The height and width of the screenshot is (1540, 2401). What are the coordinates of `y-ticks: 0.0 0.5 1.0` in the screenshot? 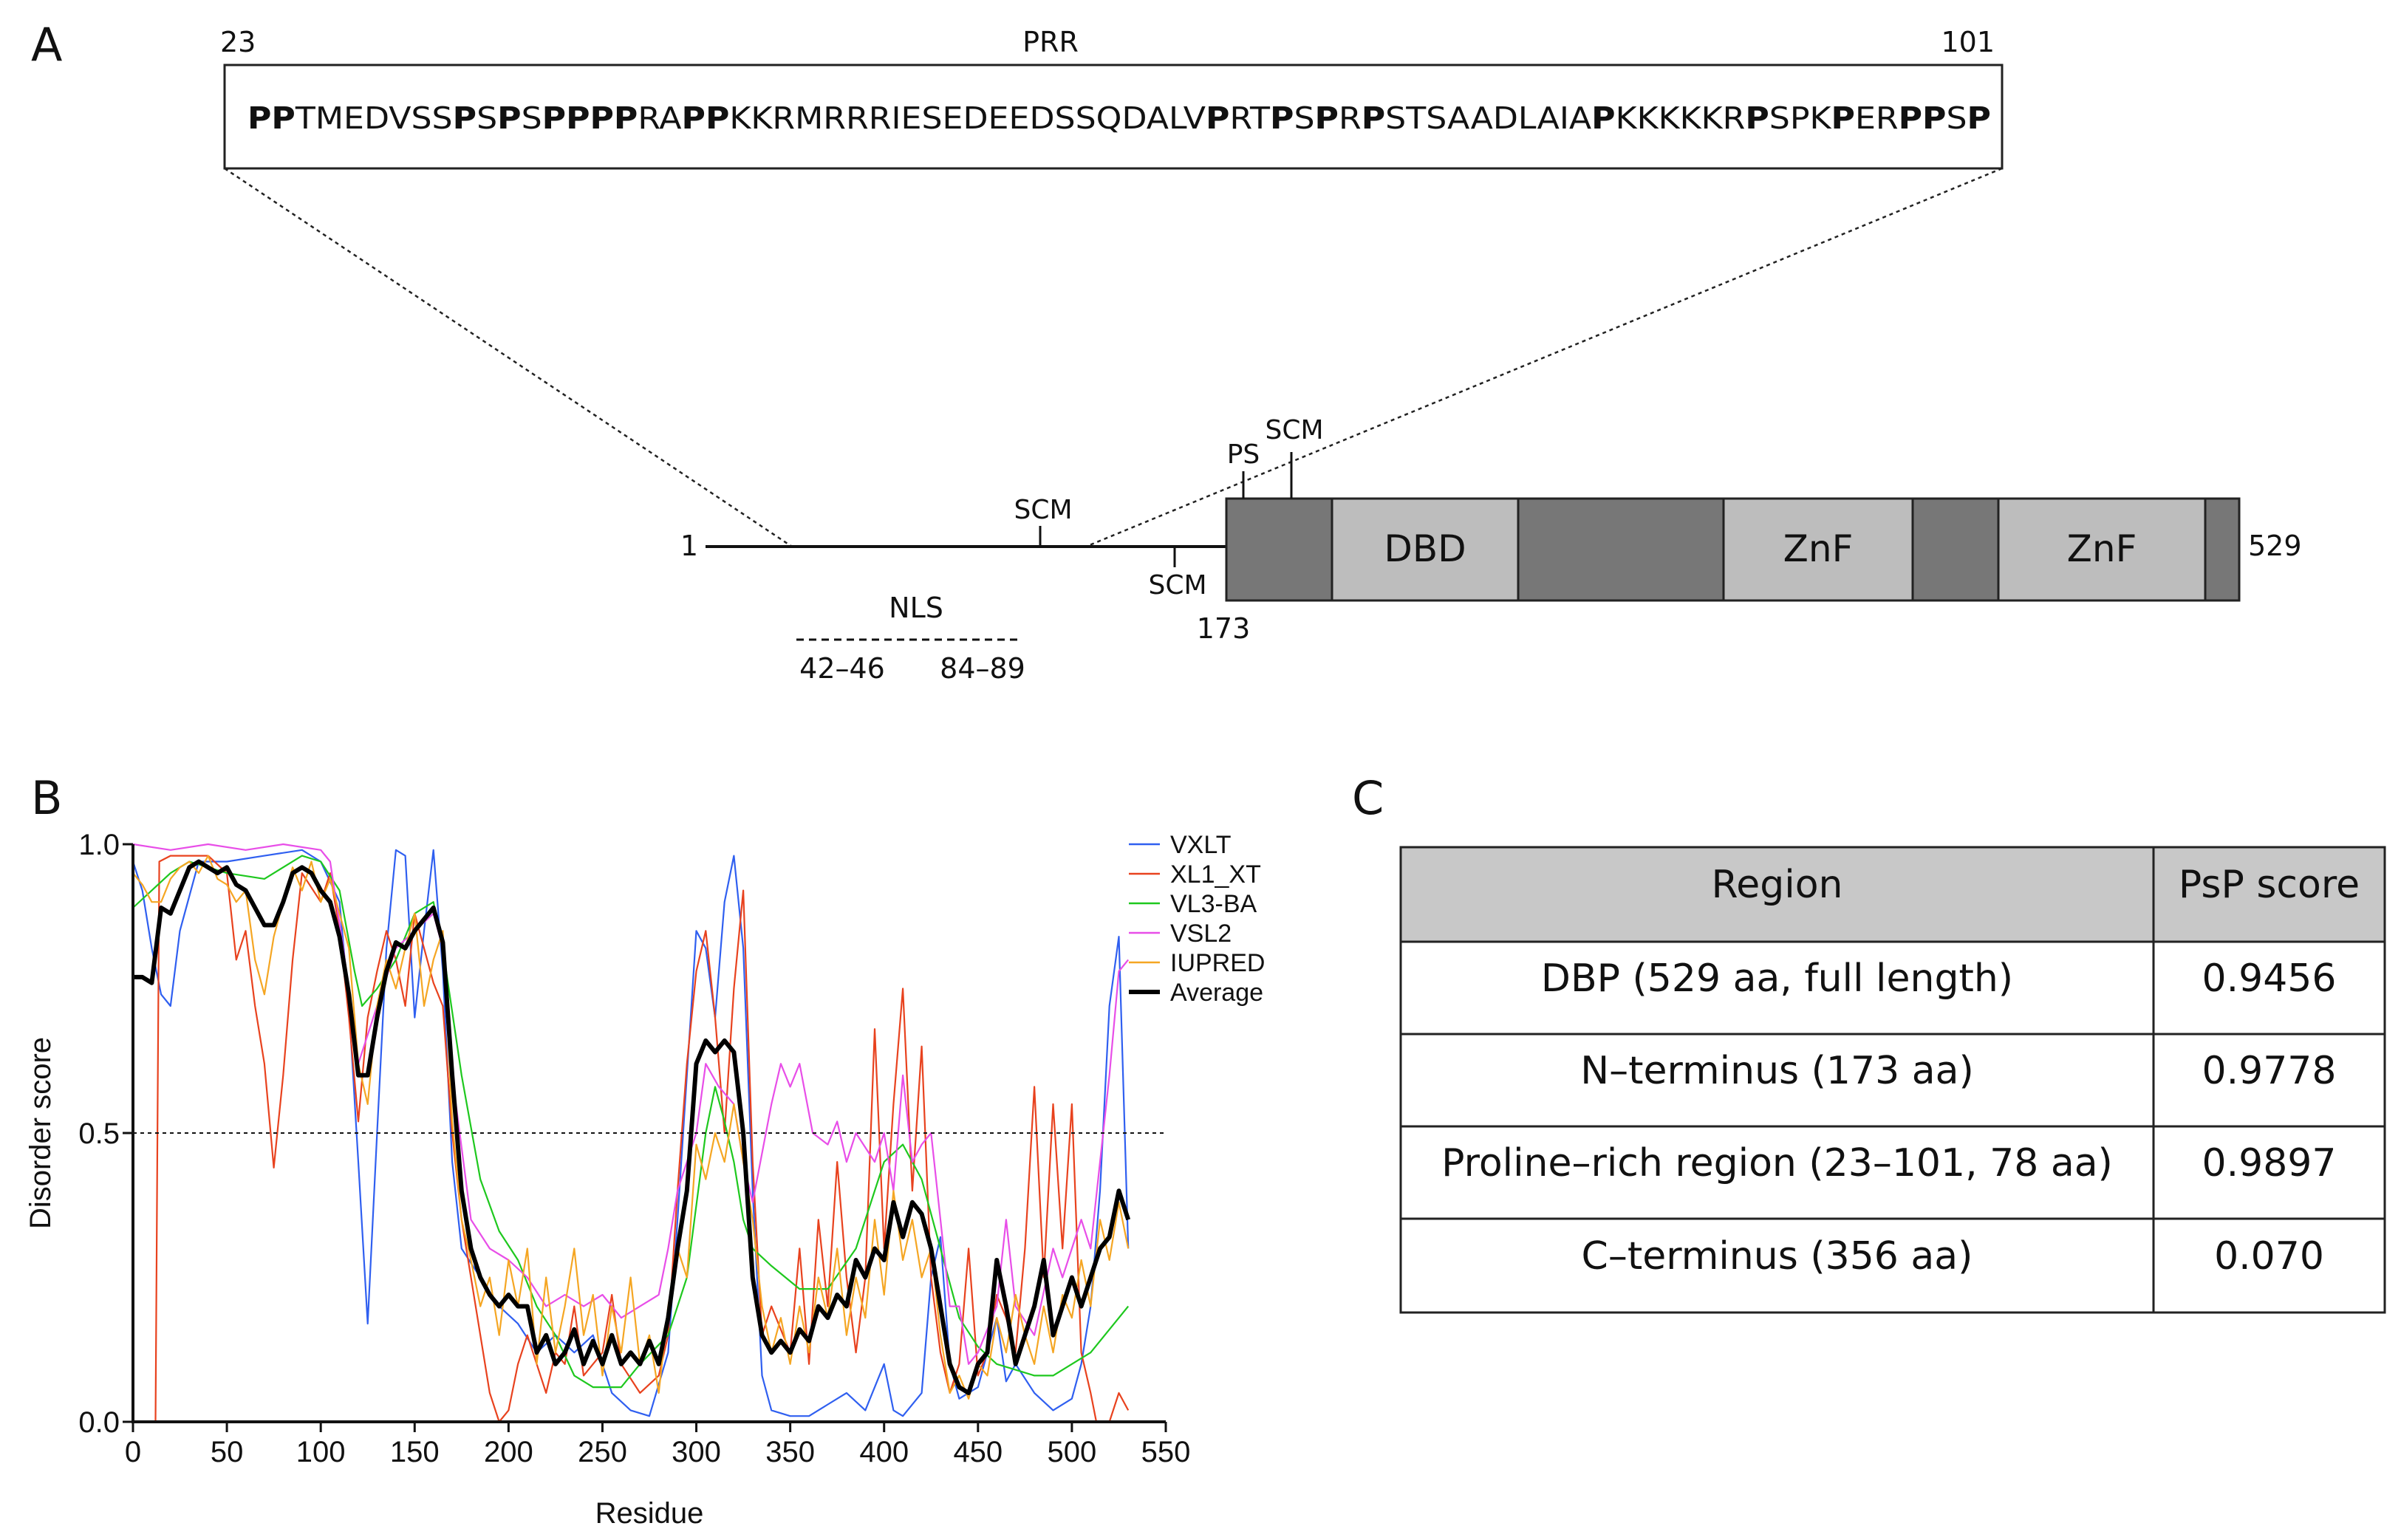 It's located at (105, 1134).